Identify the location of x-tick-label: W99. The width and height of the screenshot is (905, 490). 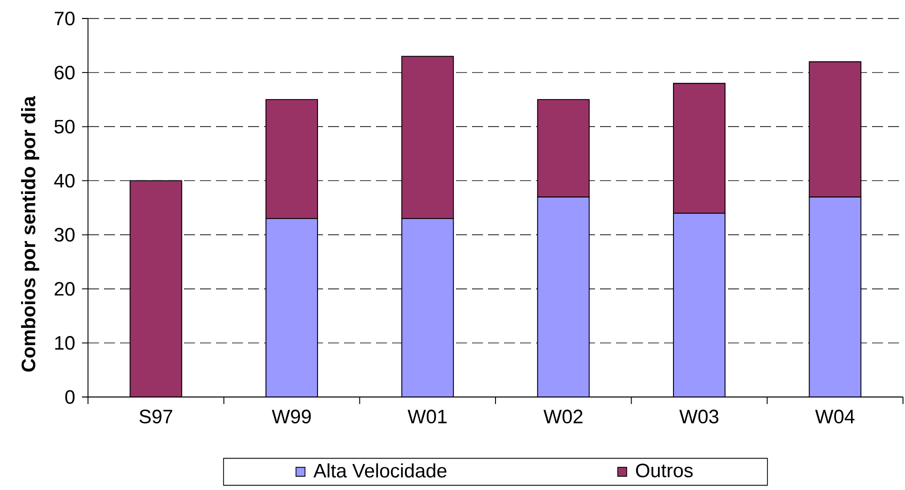
(291, 417).